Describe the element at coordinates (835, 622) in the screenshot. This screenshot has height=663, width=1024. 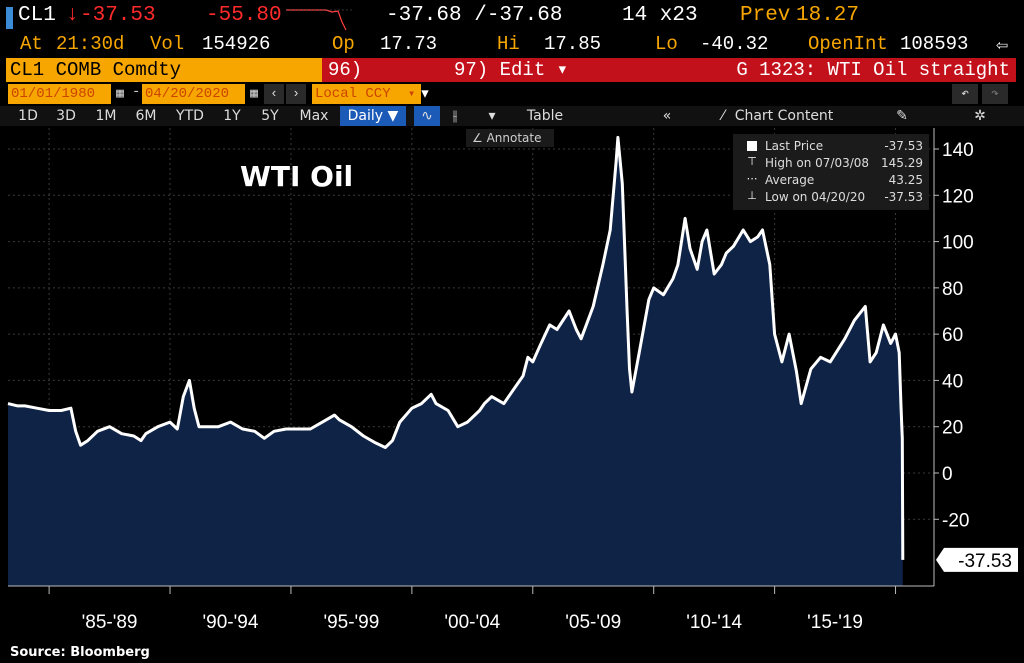
I see `x-tick-label: '15-'19` at that location.